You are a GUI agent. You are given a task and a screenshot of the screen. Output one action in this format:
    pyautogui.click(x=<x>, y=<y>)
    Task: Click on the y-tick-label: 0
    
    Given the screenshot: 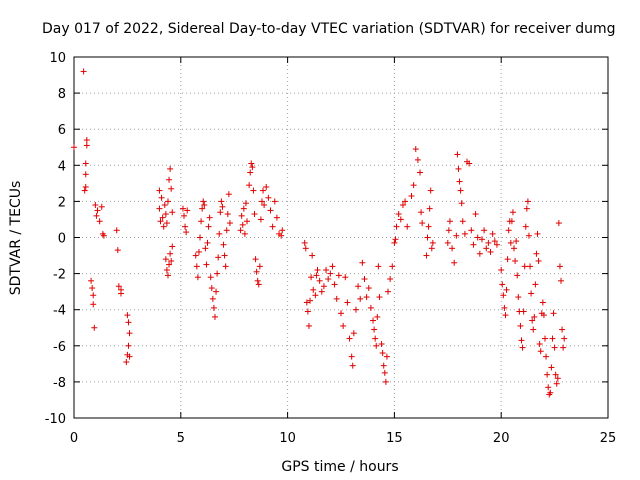 What is the action you would take?
    pyautogui.click(x=62, y=239)
    